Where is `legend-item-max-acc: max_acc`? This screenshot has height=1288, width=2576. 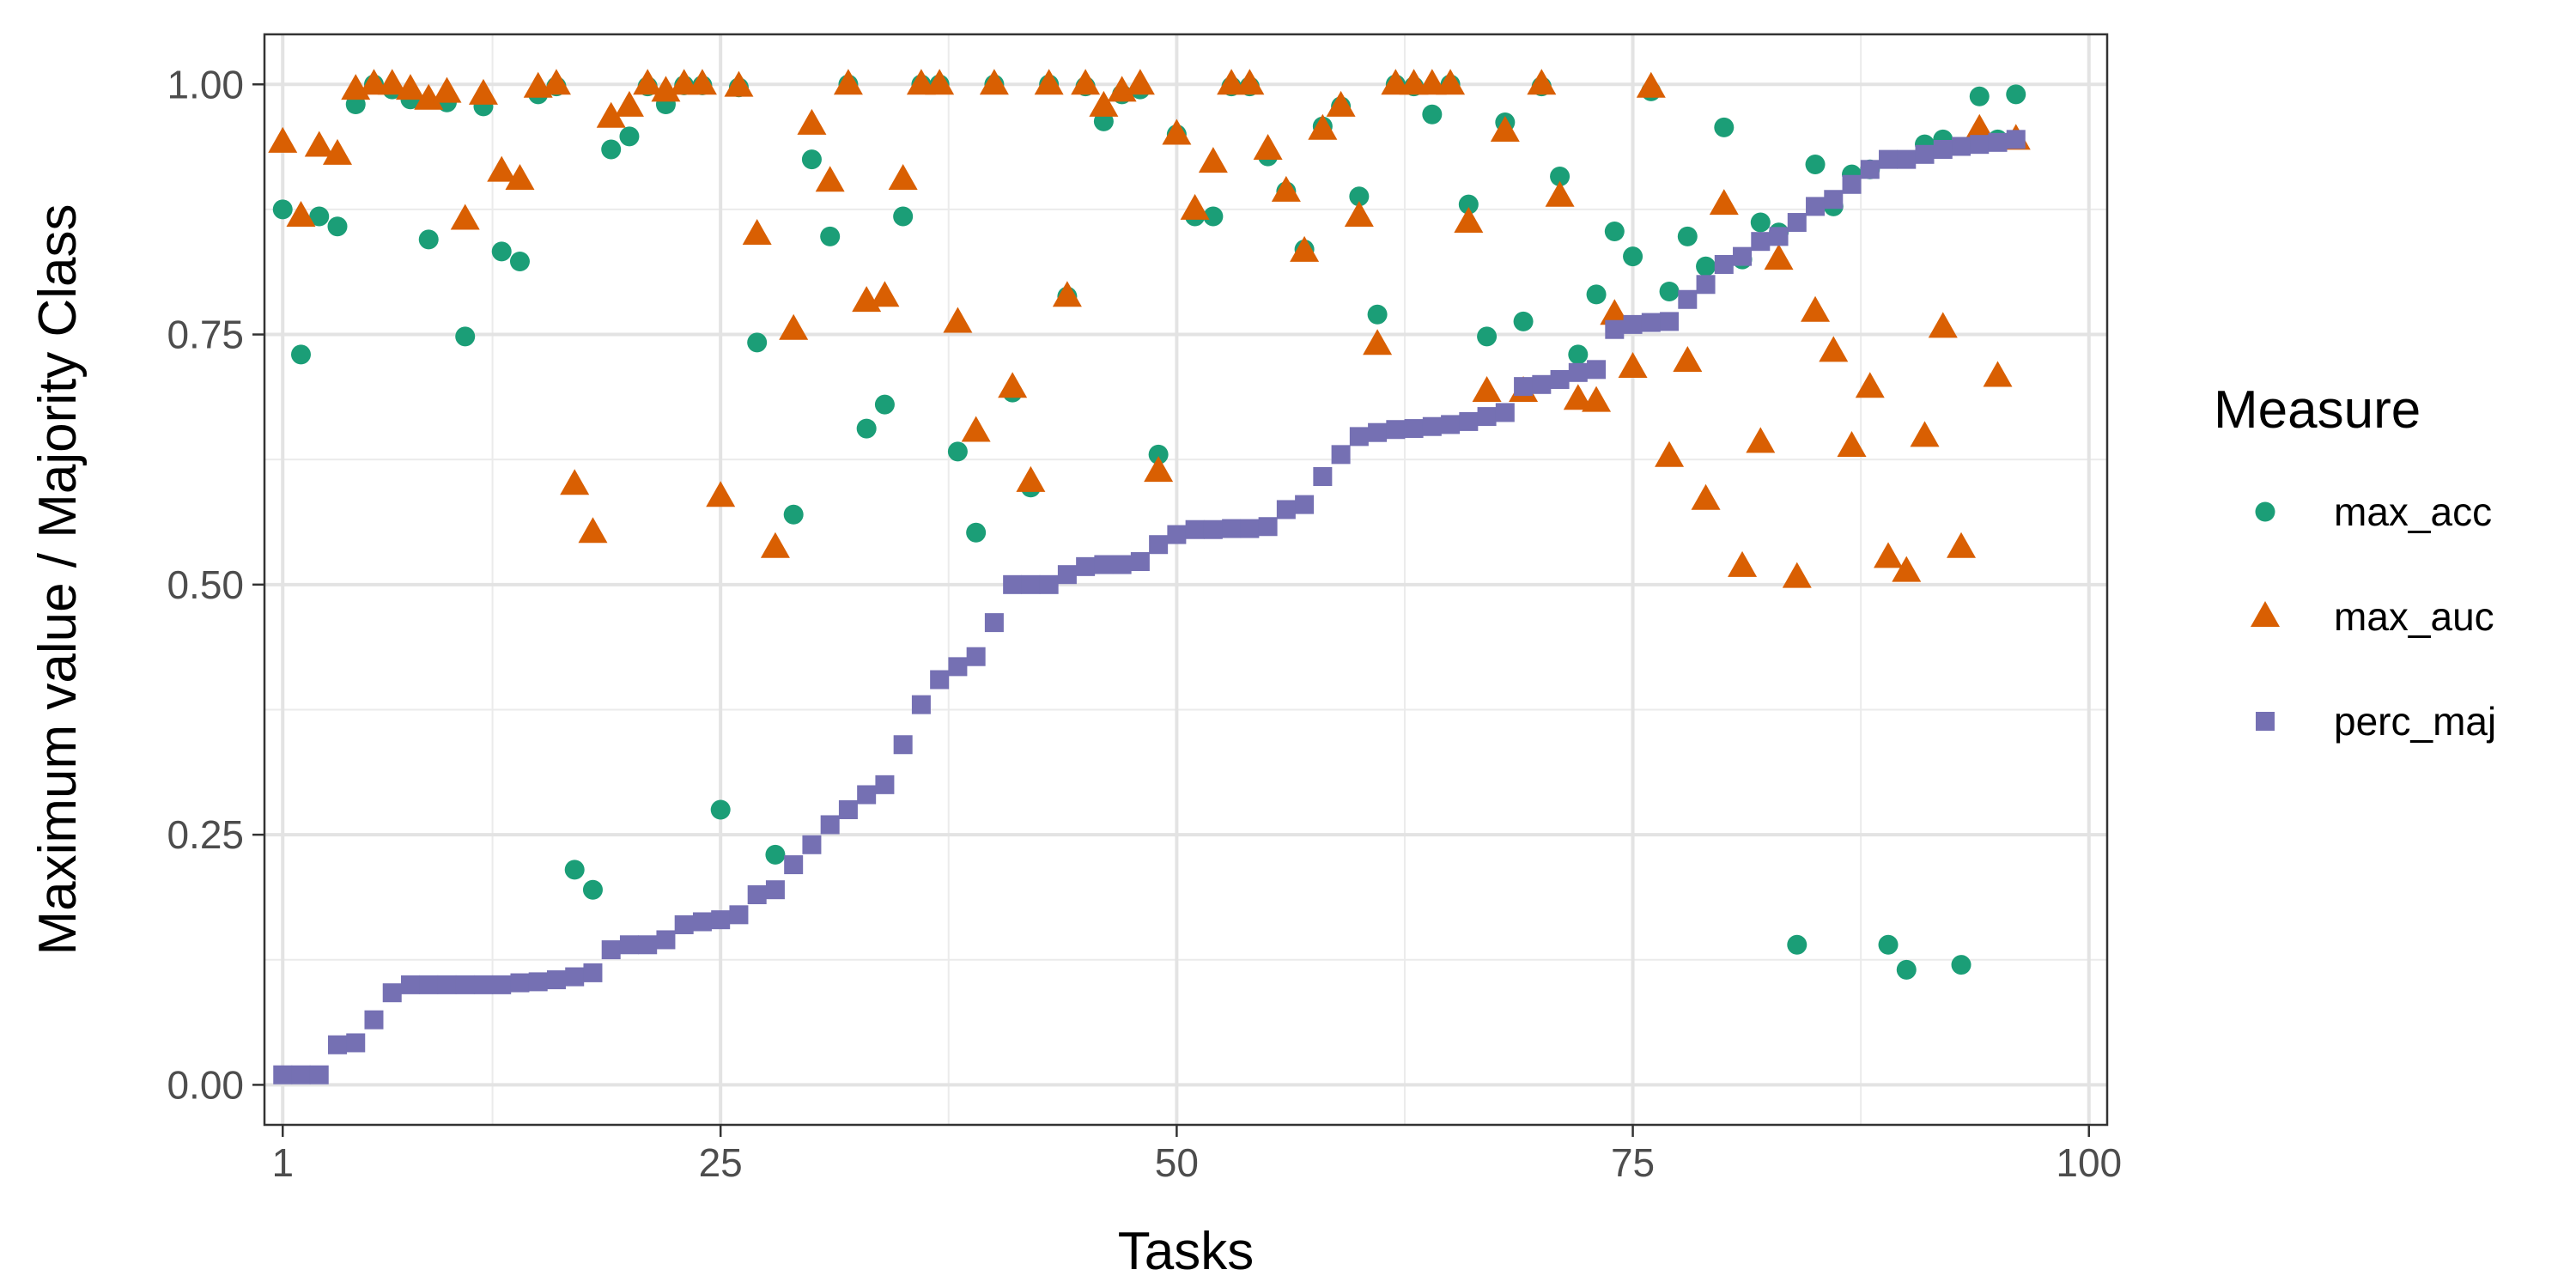 legend-item-max-acc: max_acc is located at coordinates (2374, 512).